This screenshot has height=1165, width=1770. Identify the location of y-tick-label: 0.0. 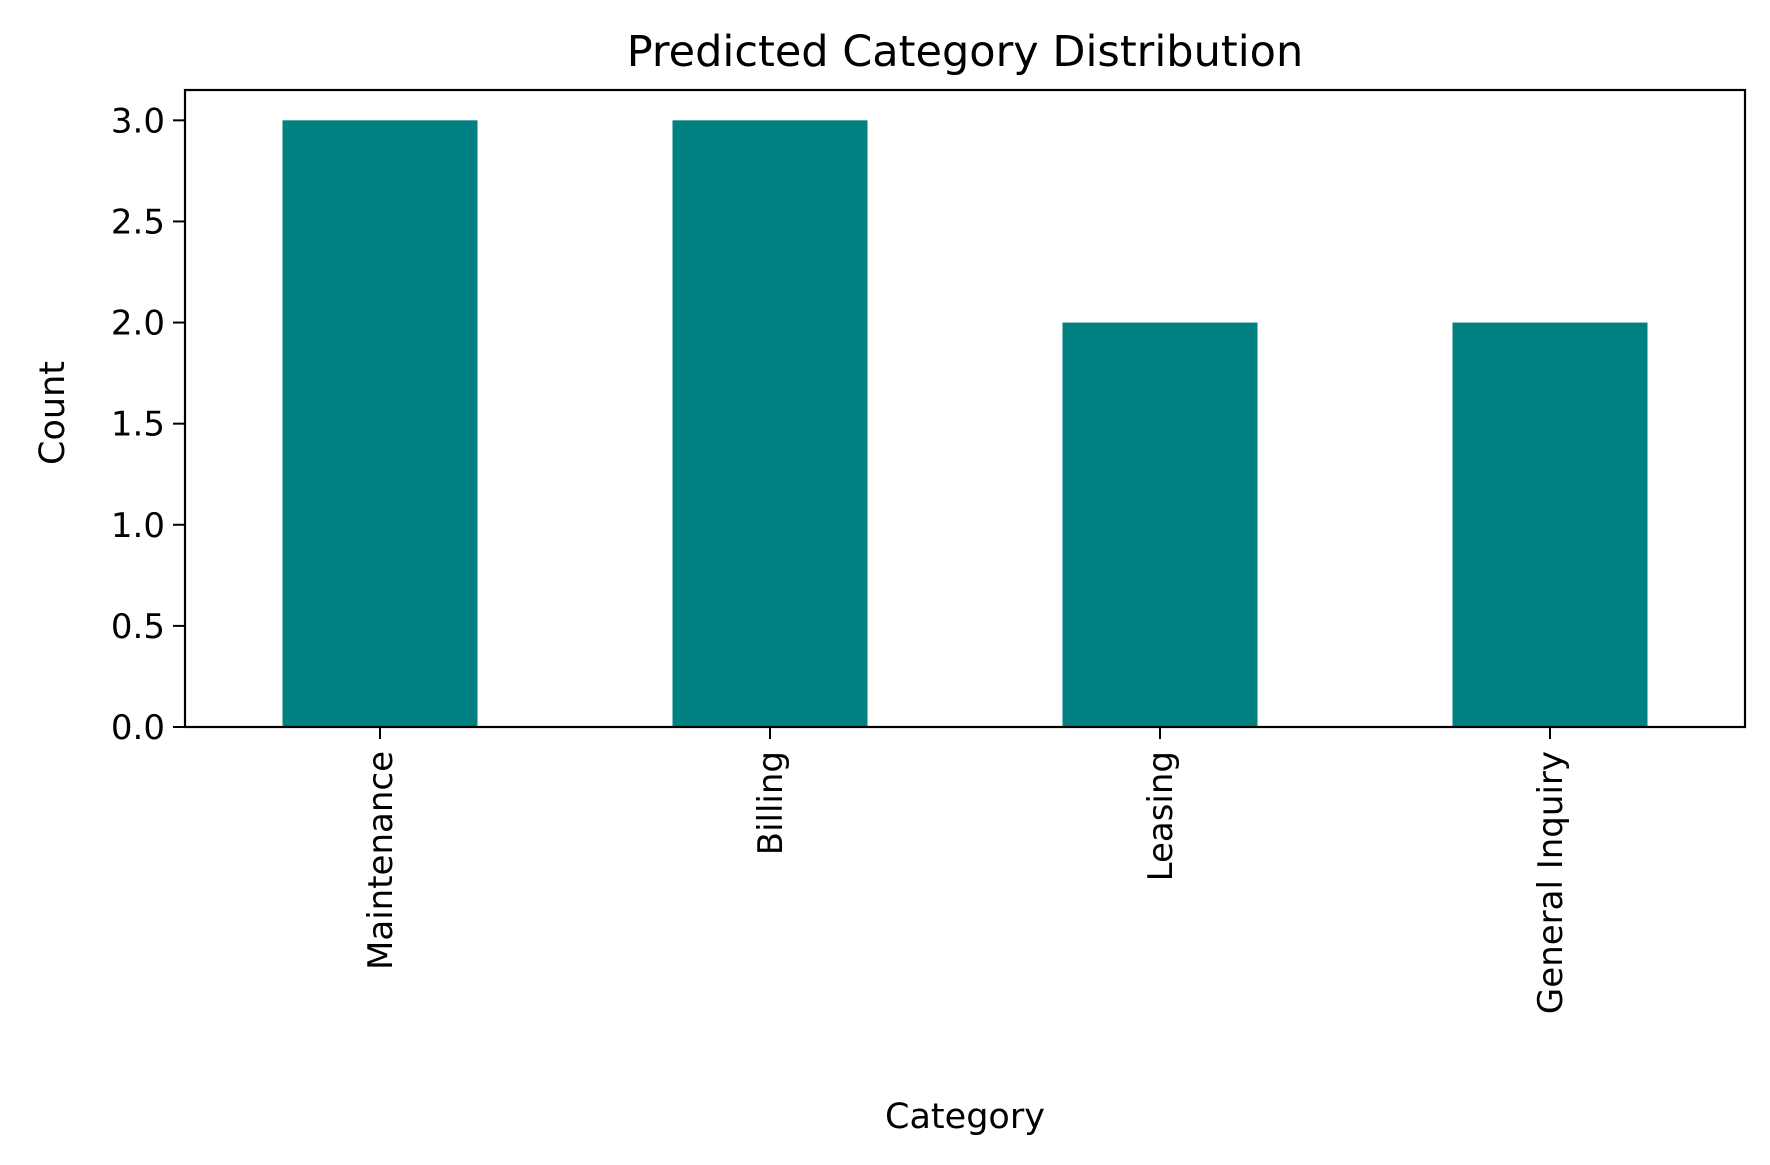
(138, 728).